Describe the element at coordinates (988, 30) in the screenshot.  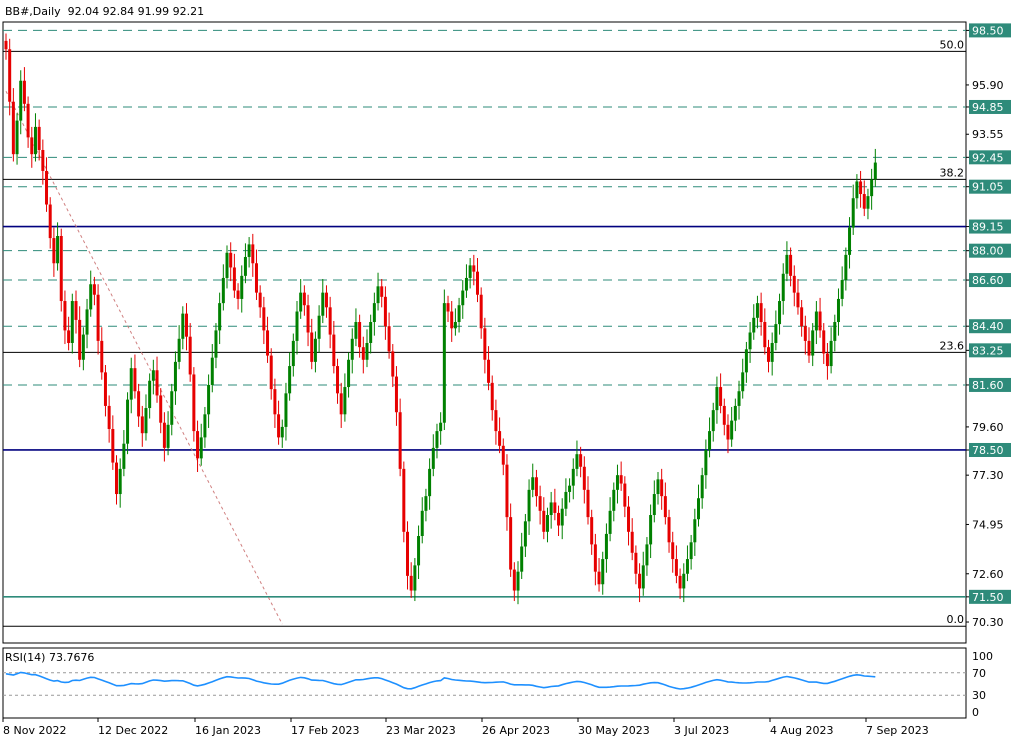
I see `price-tick-label: 98.50` at that location.